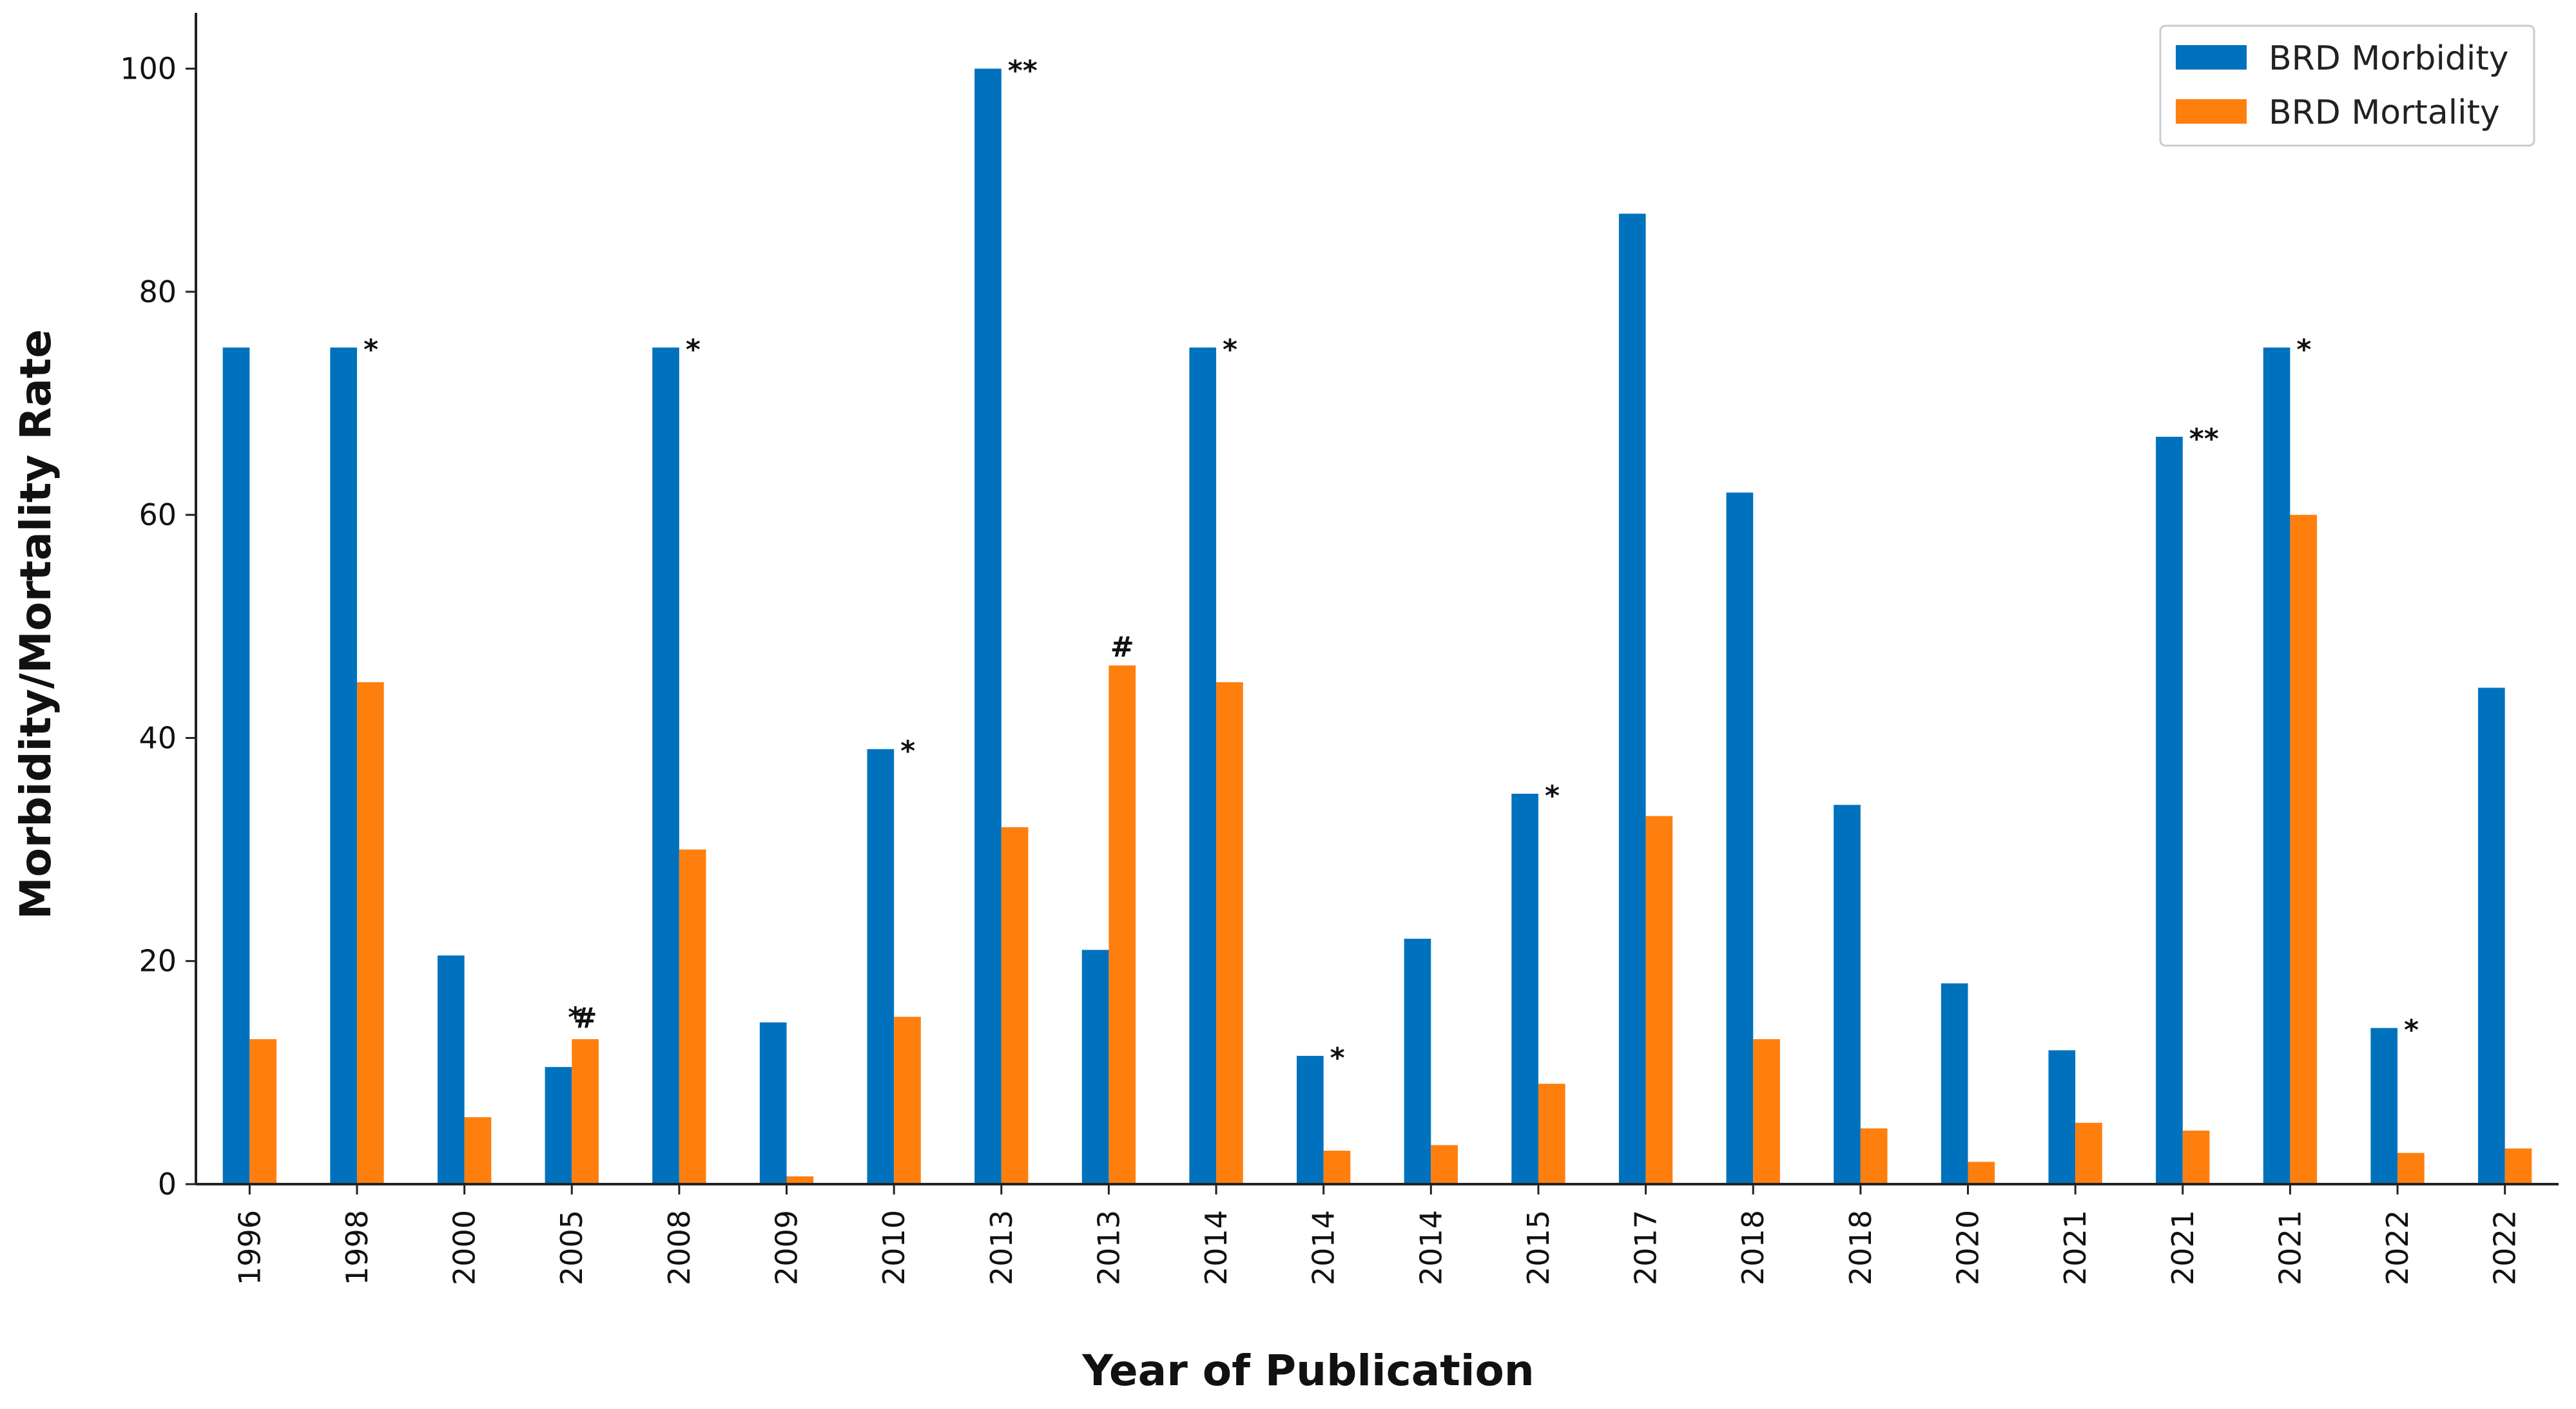 The image size is (2576, 1409). What do you see at coordinates (167, 1184) in the screenshot?
I see `y-tick-label: 0` at bounding box center [167, 1184].